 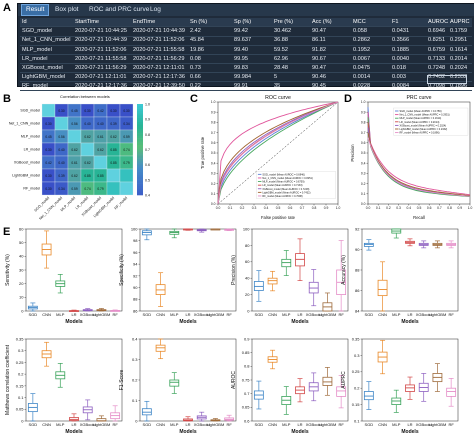 I want to click on x-tick-label: CNN, so click(x=272, y=424).